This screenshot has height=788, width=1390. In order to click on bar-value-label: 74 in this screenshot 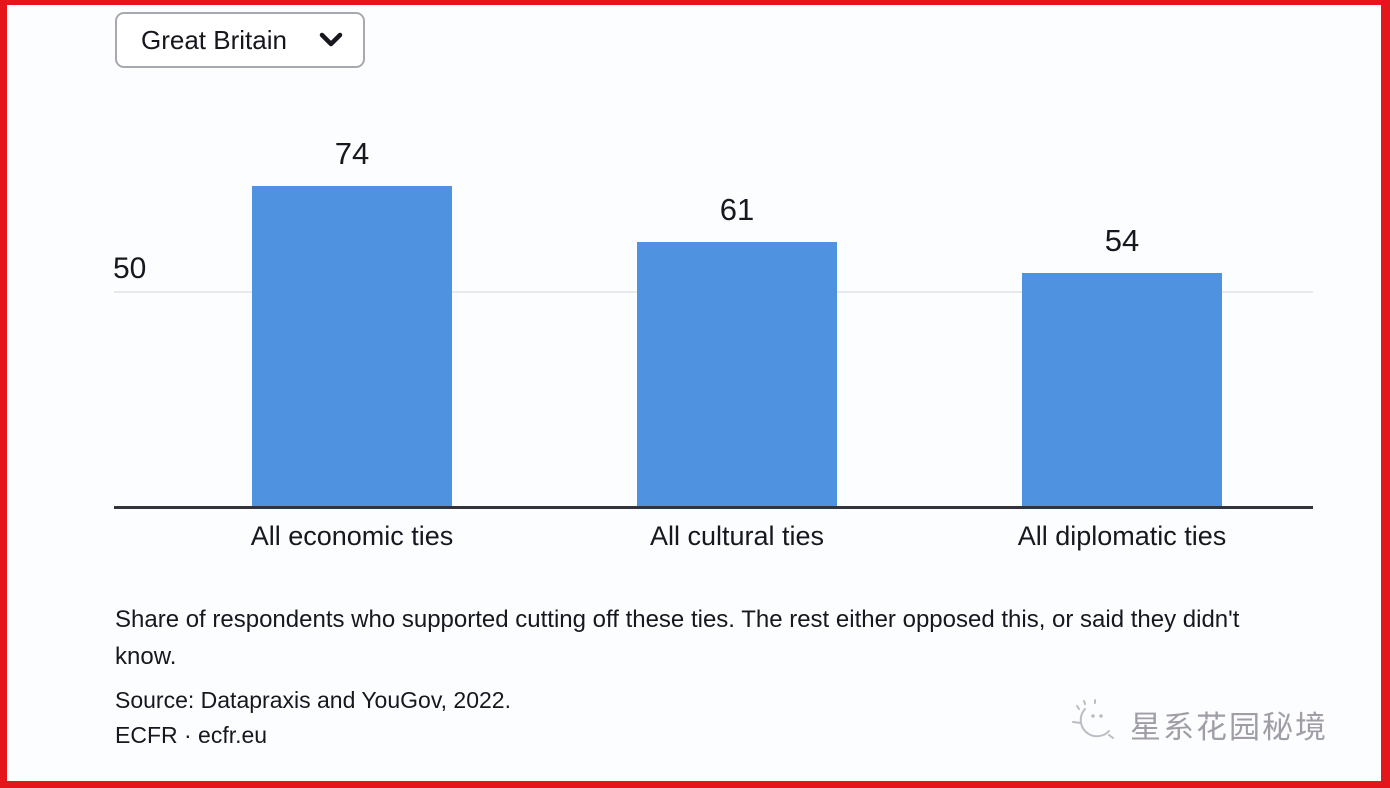, I will do `click(352, 153)`.